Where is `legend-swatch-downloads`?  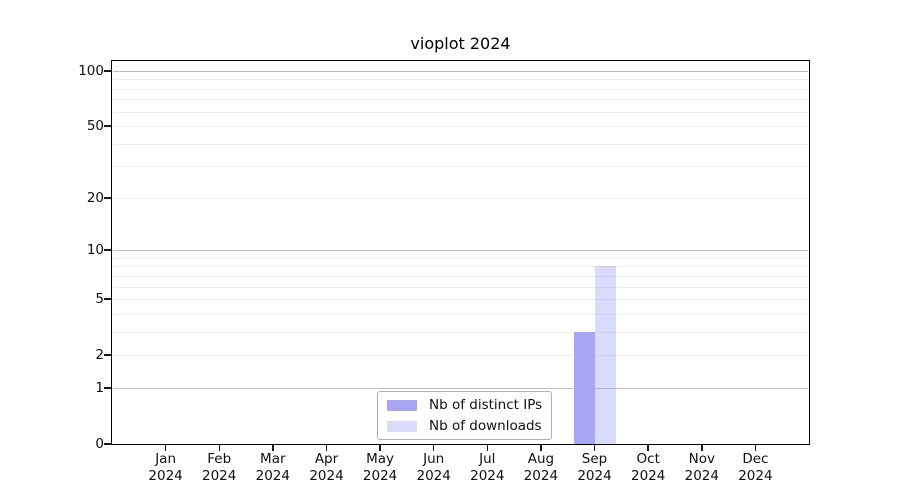 legend-swatch-downloads is located at coordinates (402, 426).